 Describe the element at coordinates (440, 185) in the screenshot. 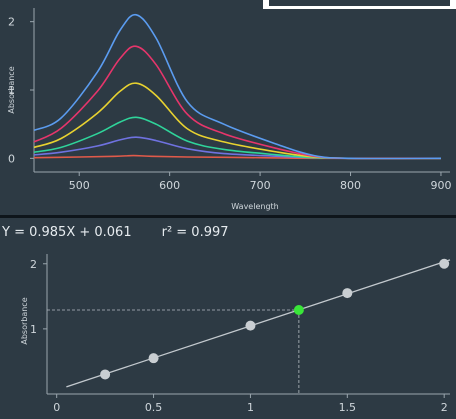

I see `x-tick-label: 900` at that location.